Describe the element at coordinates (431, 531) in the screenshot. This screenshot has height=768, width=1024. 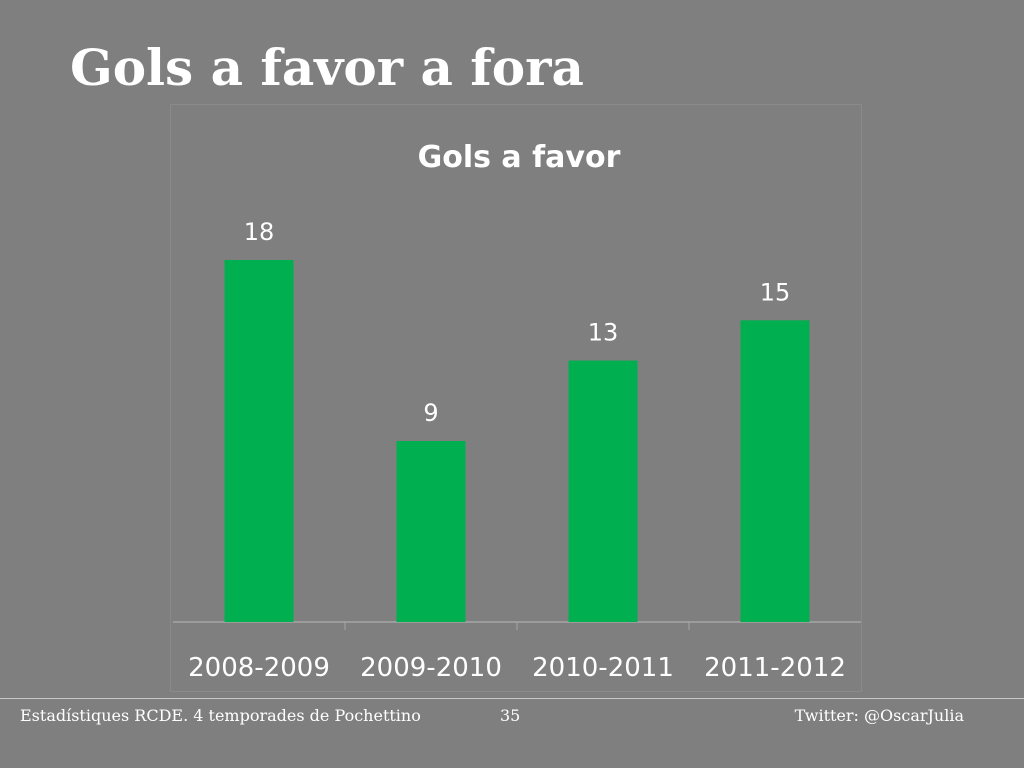
I see `bar-2009-2010` at that location.